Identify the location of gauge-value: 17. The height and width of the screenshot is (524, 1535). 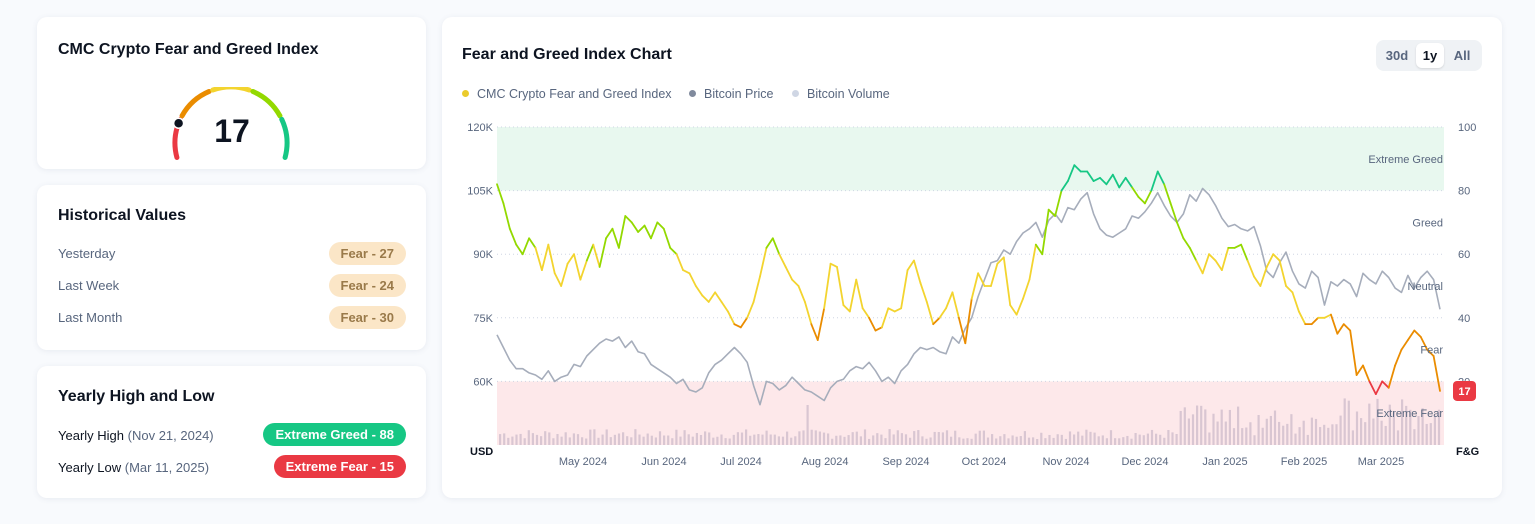
(232, 131).